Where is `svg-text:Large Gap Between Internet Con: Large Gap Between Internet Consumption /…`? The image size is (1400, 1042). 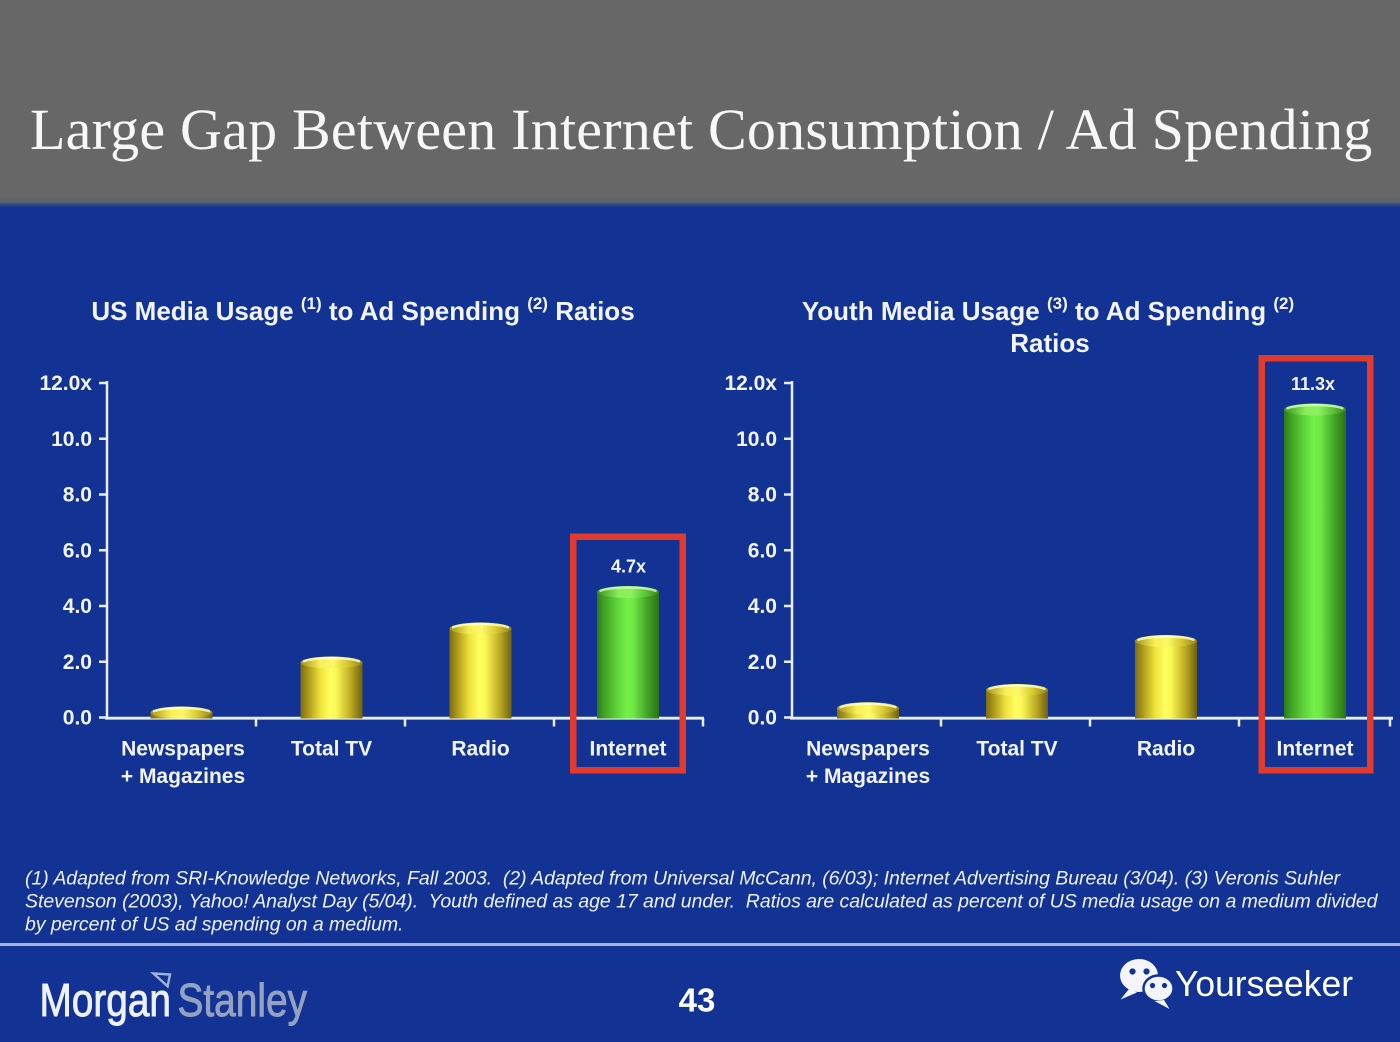 svg-text:Large Gap Between Internet Con: Large Gap Between Internet Consumption /… is located at coordinates (701, 129).